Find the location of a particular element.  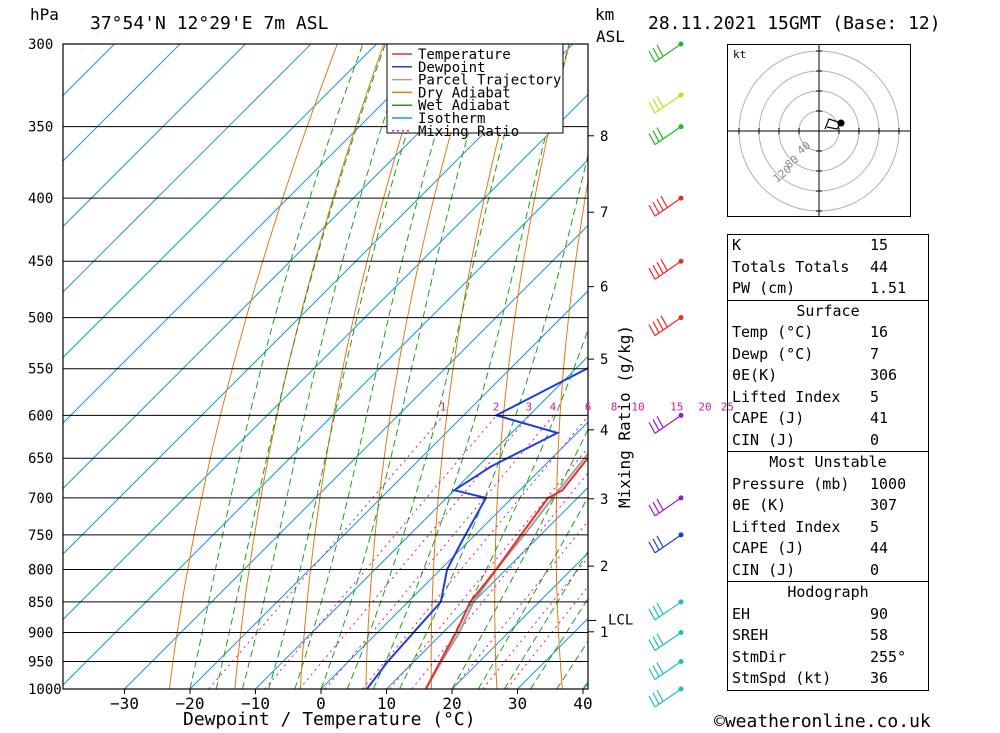

km-tick-label: 3 is located at coordinates (604, 500).